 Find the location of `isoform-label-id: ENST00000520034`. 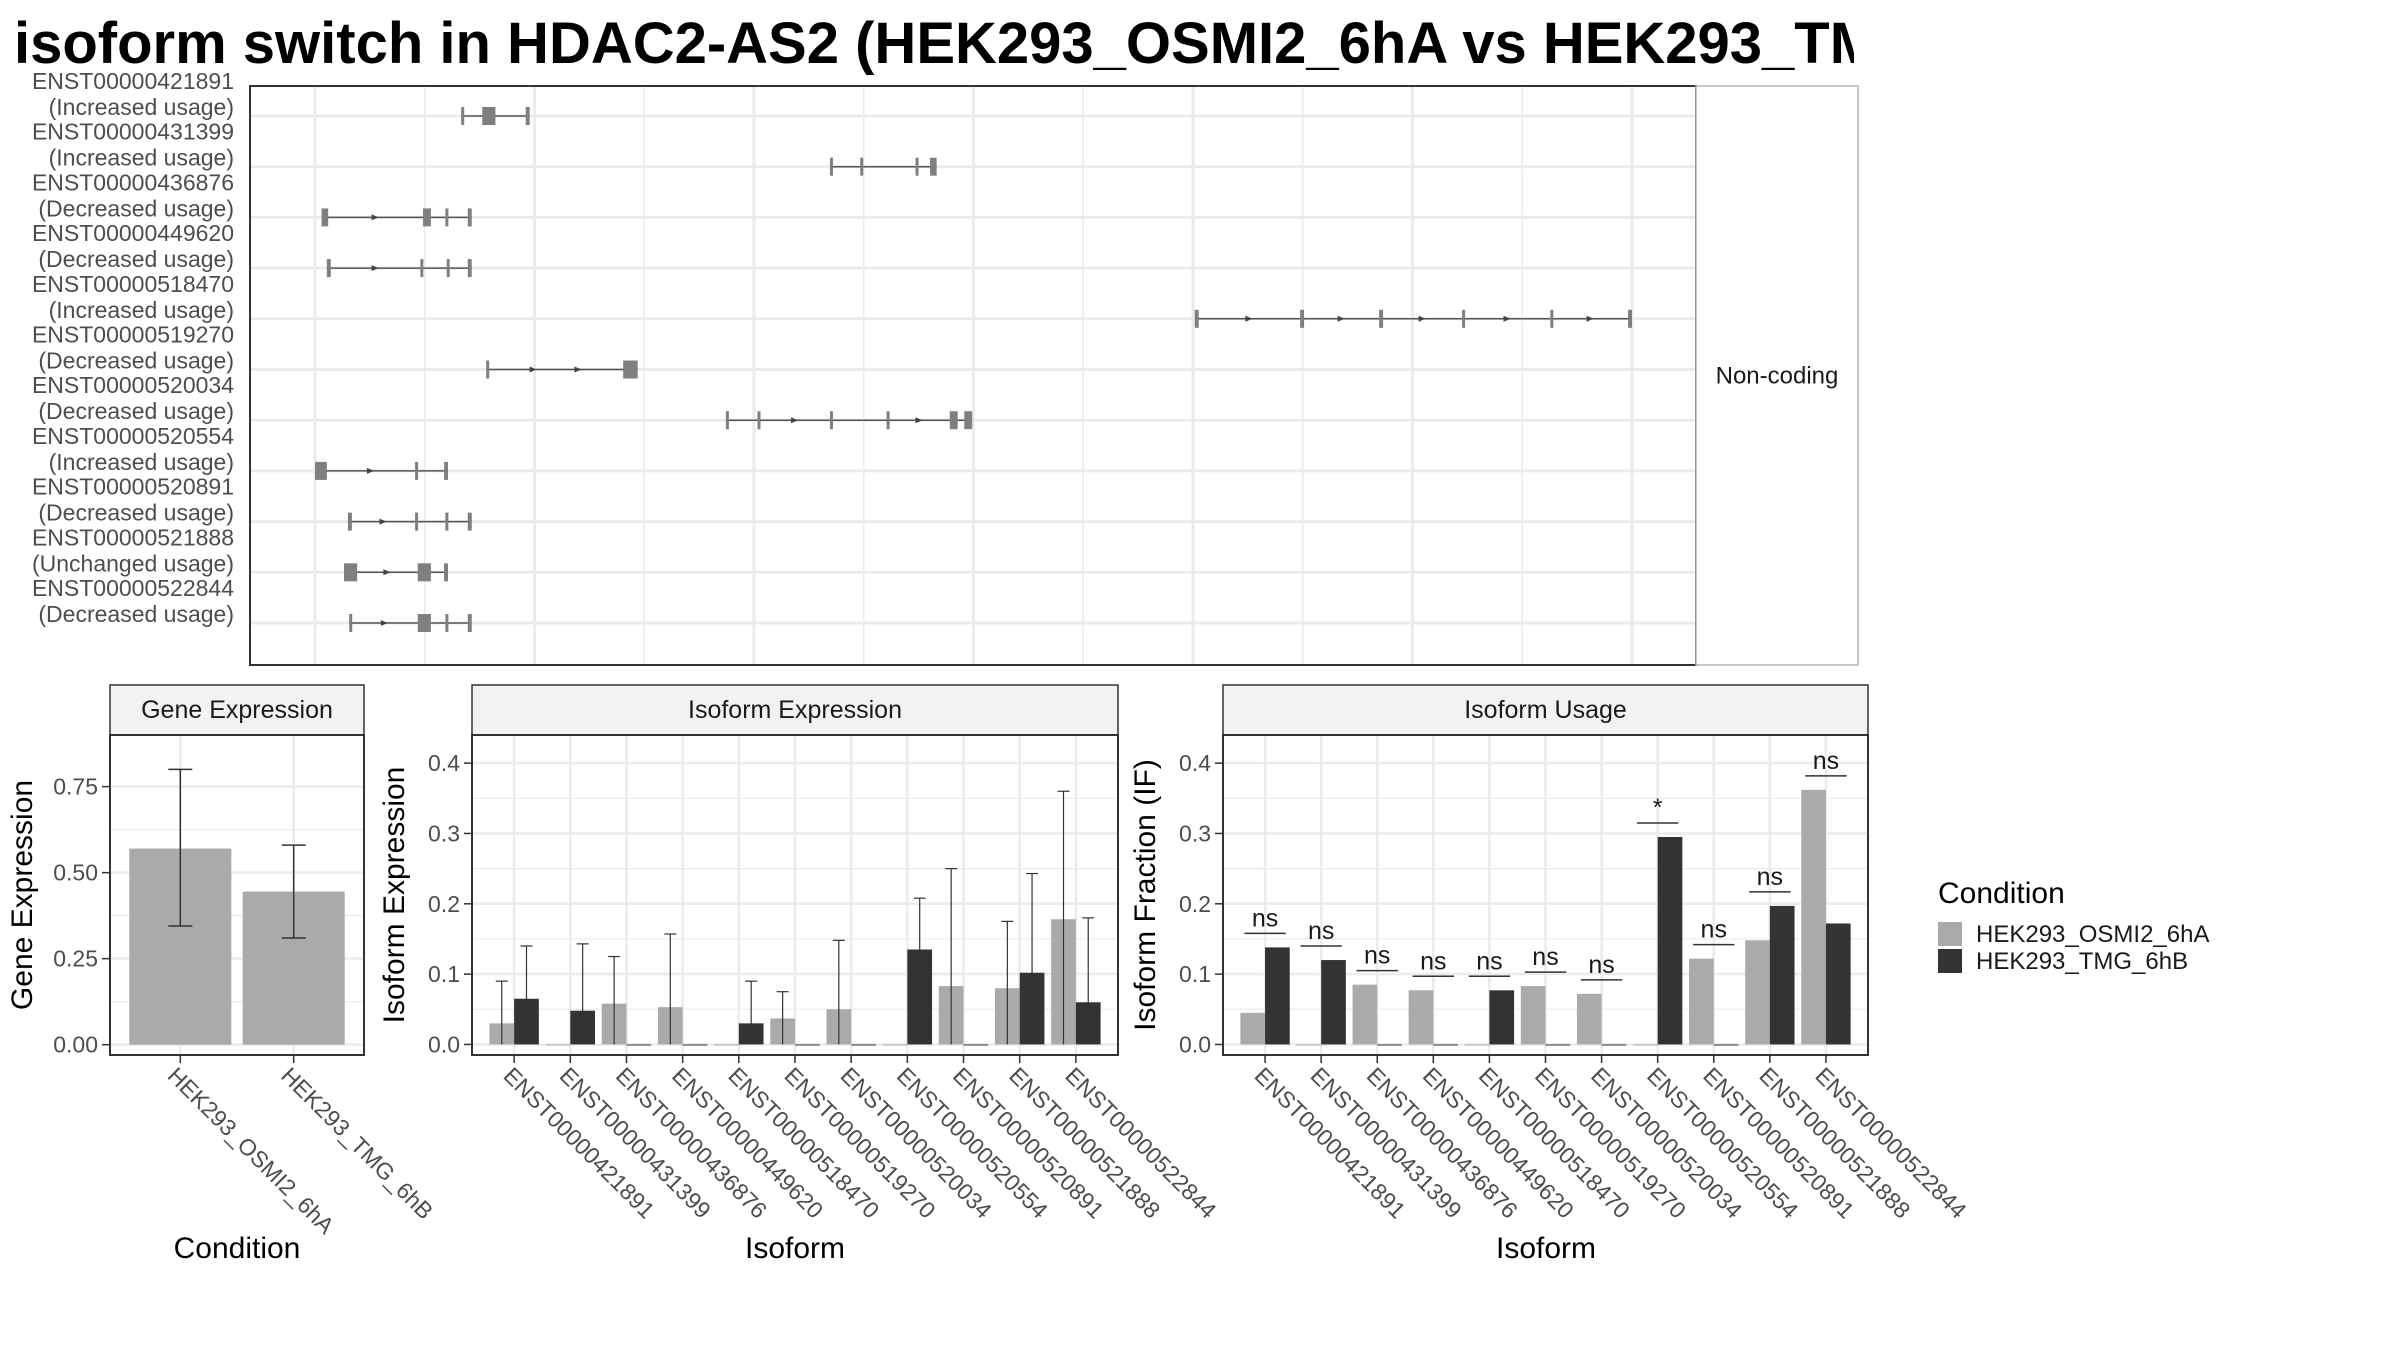

isoform-label-id: ENST00000520034 is located at coordinates (133, 385).